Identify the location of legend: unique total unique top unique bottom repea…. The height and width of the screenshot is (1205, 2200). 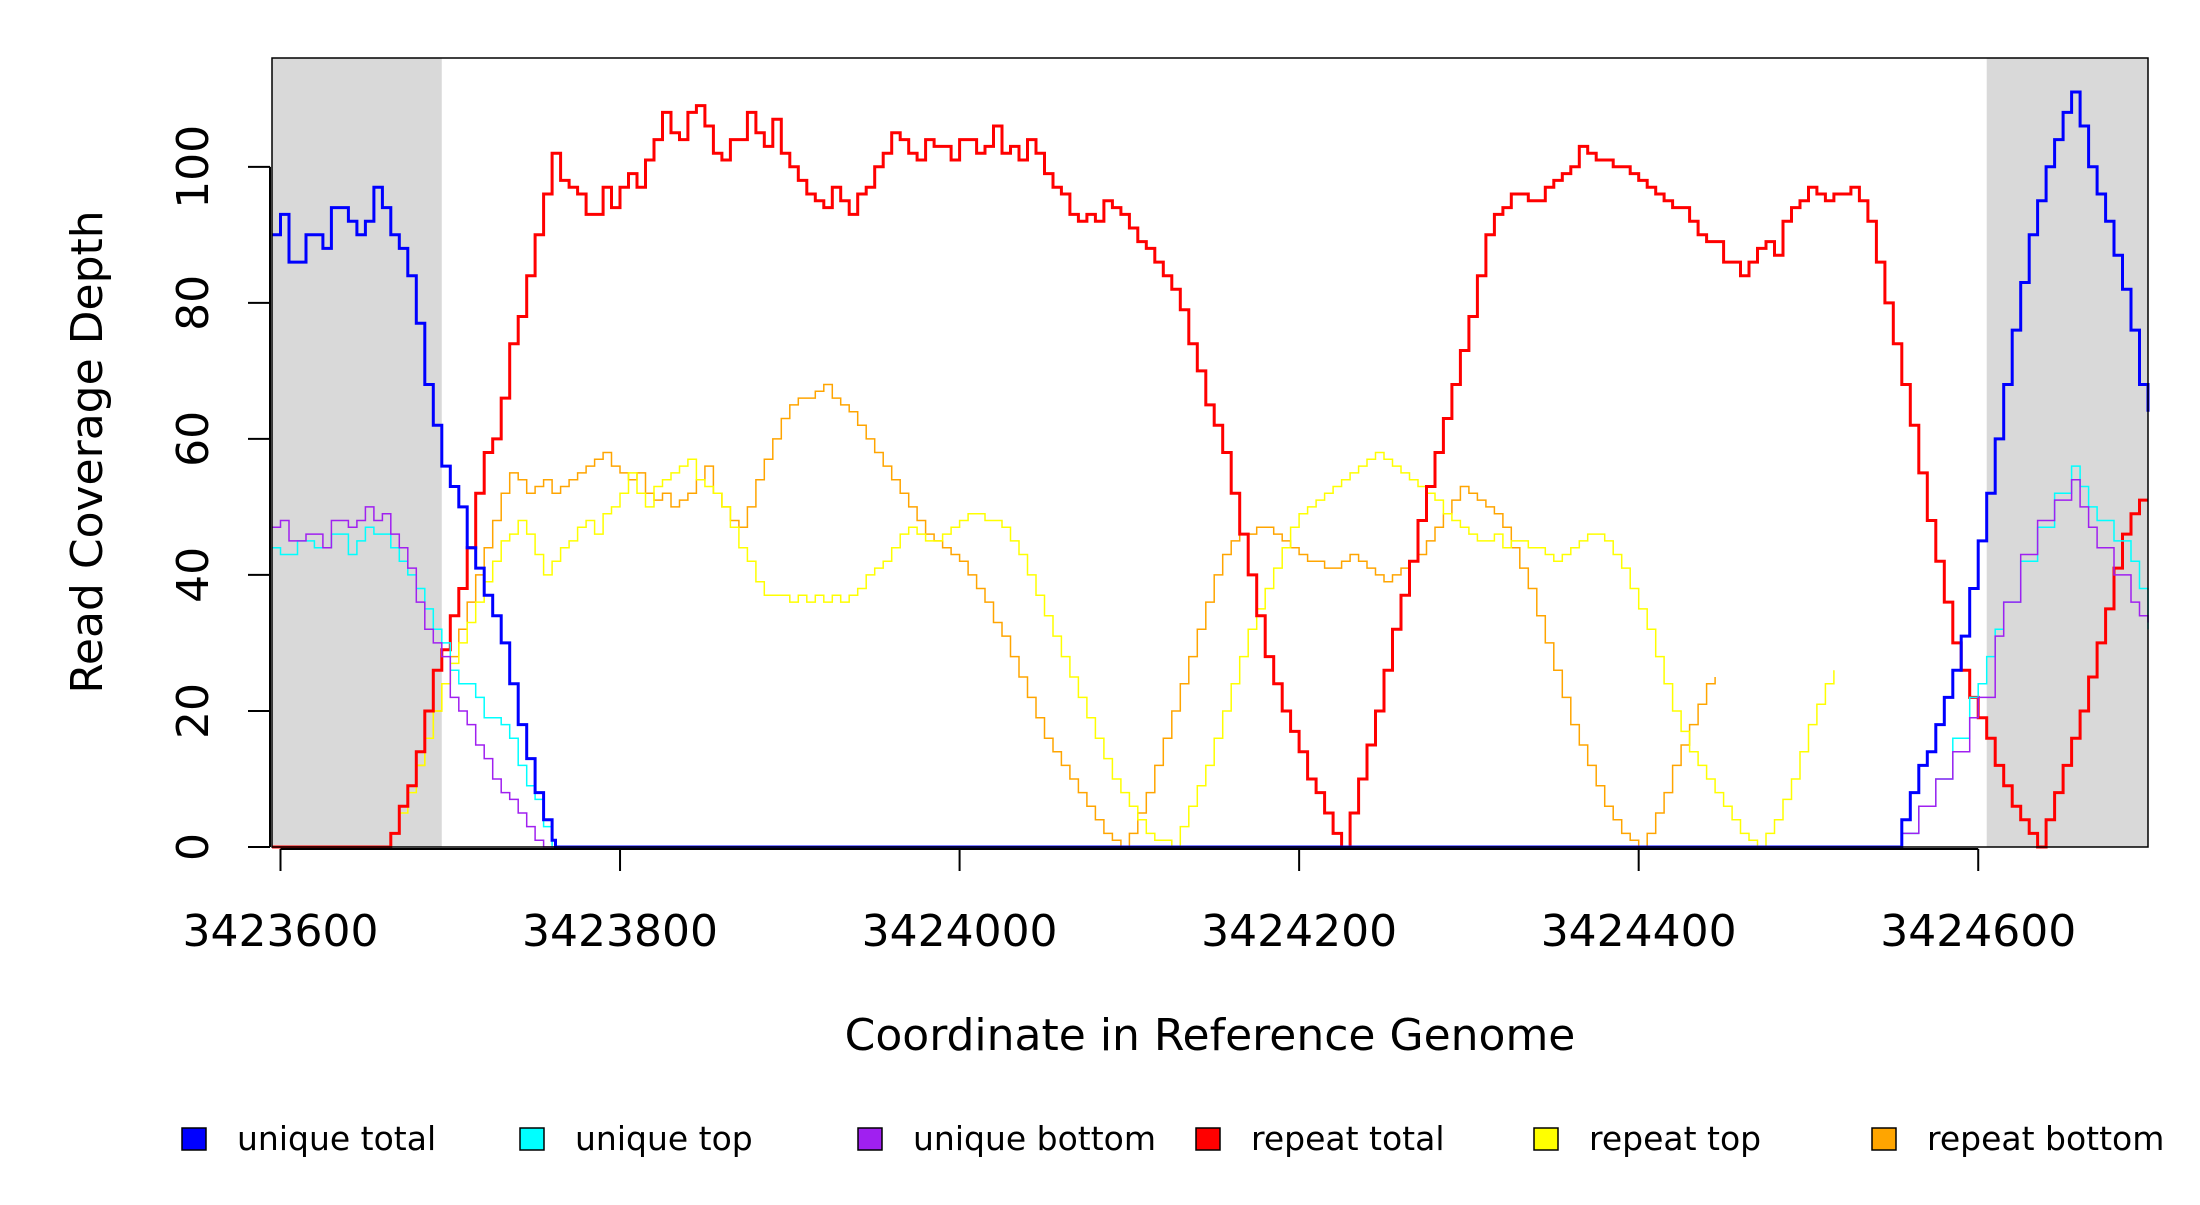
(1172, 1138).